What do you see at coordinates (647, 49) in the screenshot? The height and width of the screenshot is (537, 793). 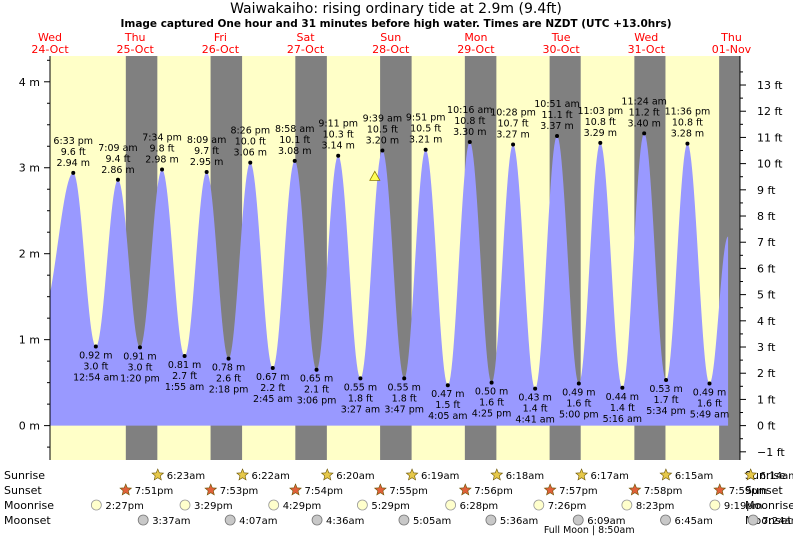 I see `day-date: 31-Oct` at bounding box center [647, 49].